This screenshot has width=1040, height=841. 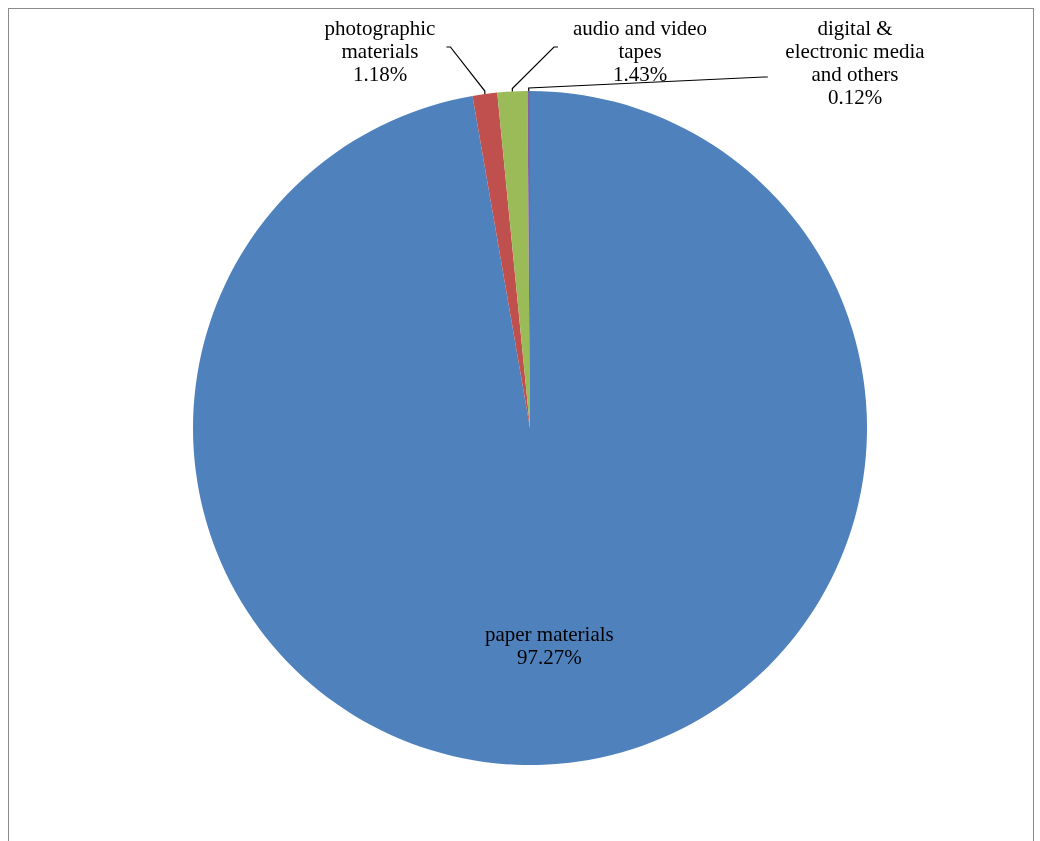 I want to click on slice-label: digital & electronic media and others, so click(x=855, y=51).